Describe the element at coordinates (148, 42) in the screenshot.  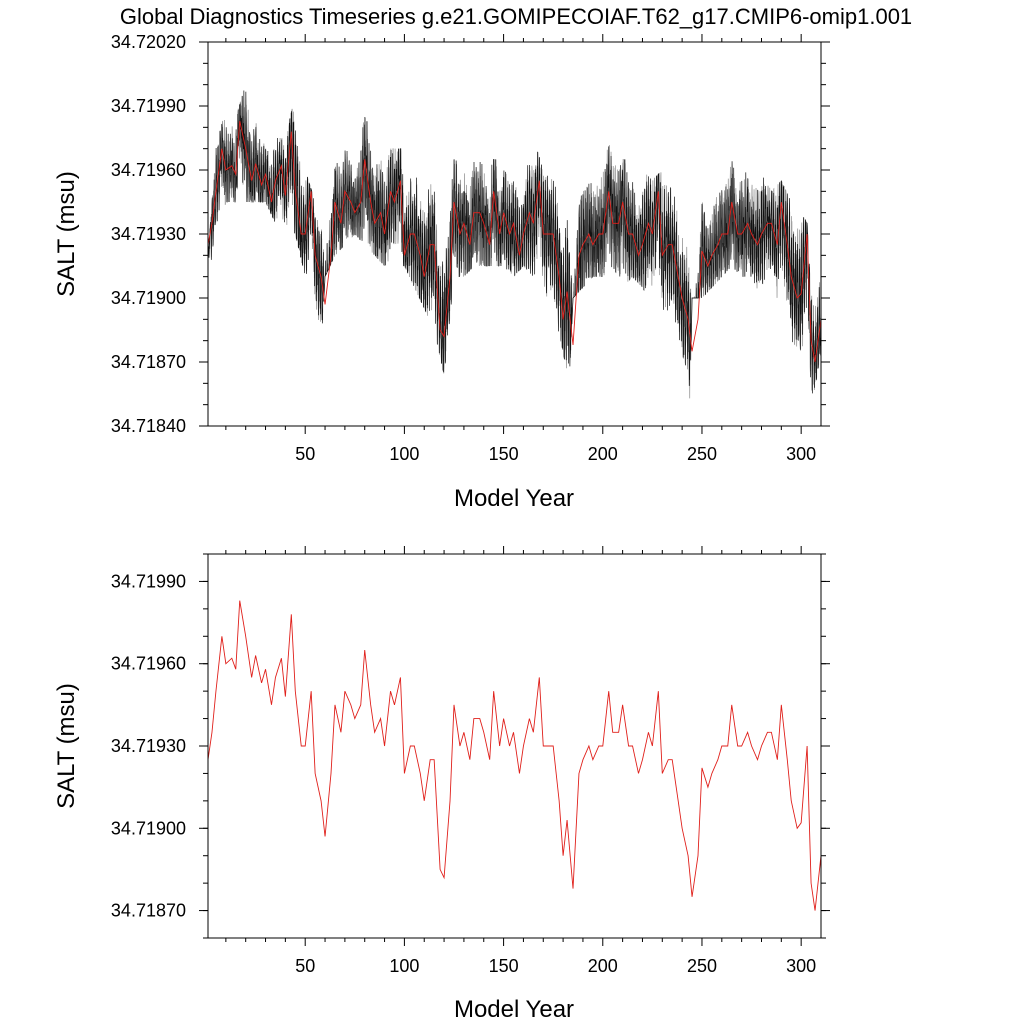
I see `top-y-tick-label: 34.72020` at that location.